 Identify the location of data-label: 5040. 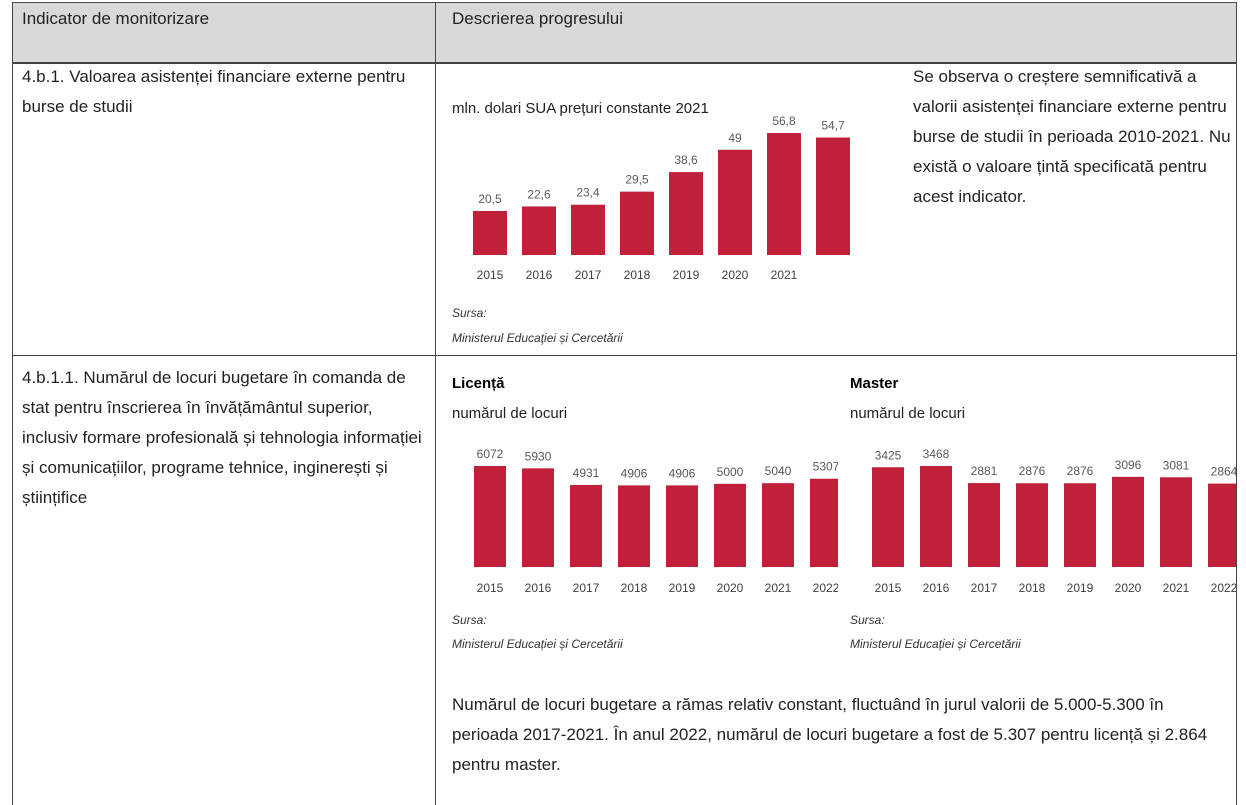
(778, 471).